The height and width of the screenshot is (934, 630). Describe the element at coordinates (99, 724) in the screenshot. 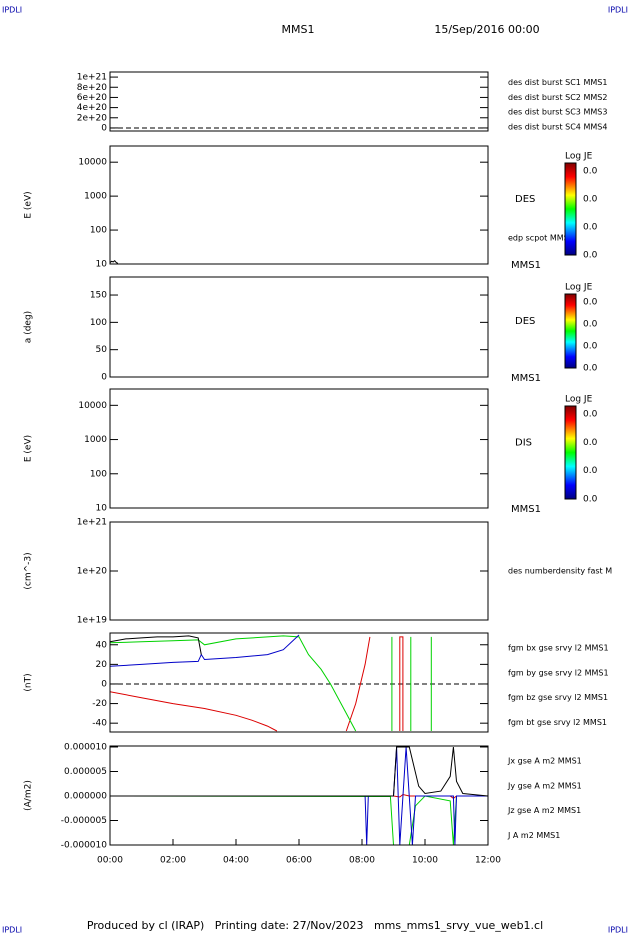

I see `y-tick-label: -40` at that location.